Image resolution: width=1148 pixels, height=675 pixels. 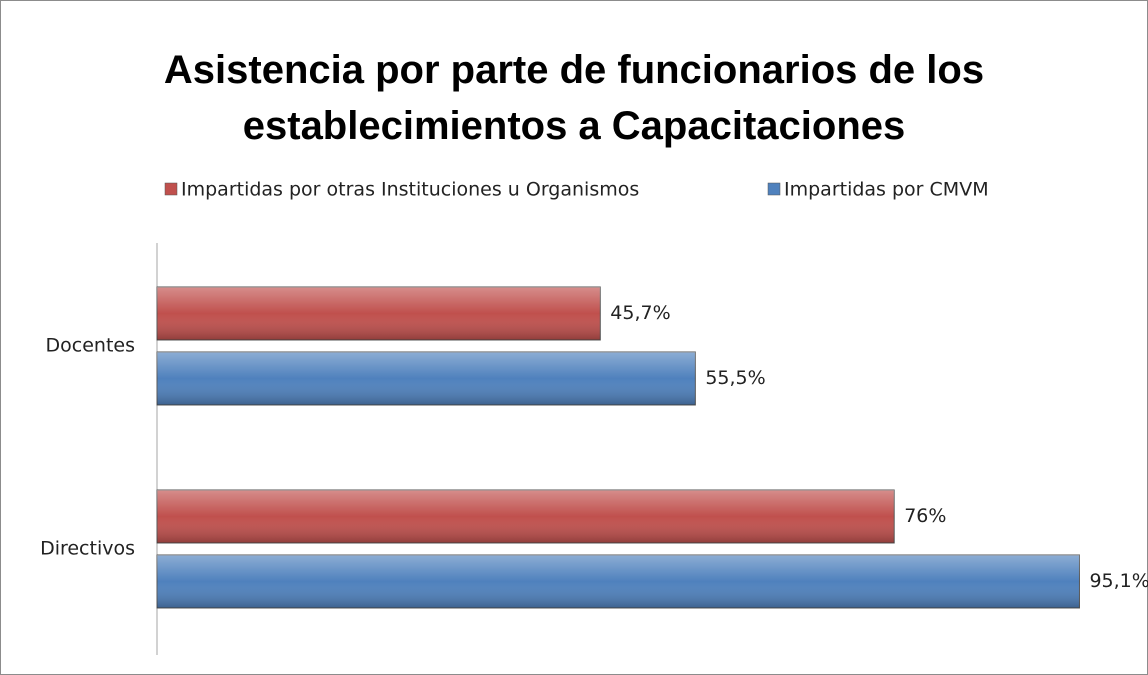 I want to click on y-tick-label: Docentes, so click(x=90, y=346).